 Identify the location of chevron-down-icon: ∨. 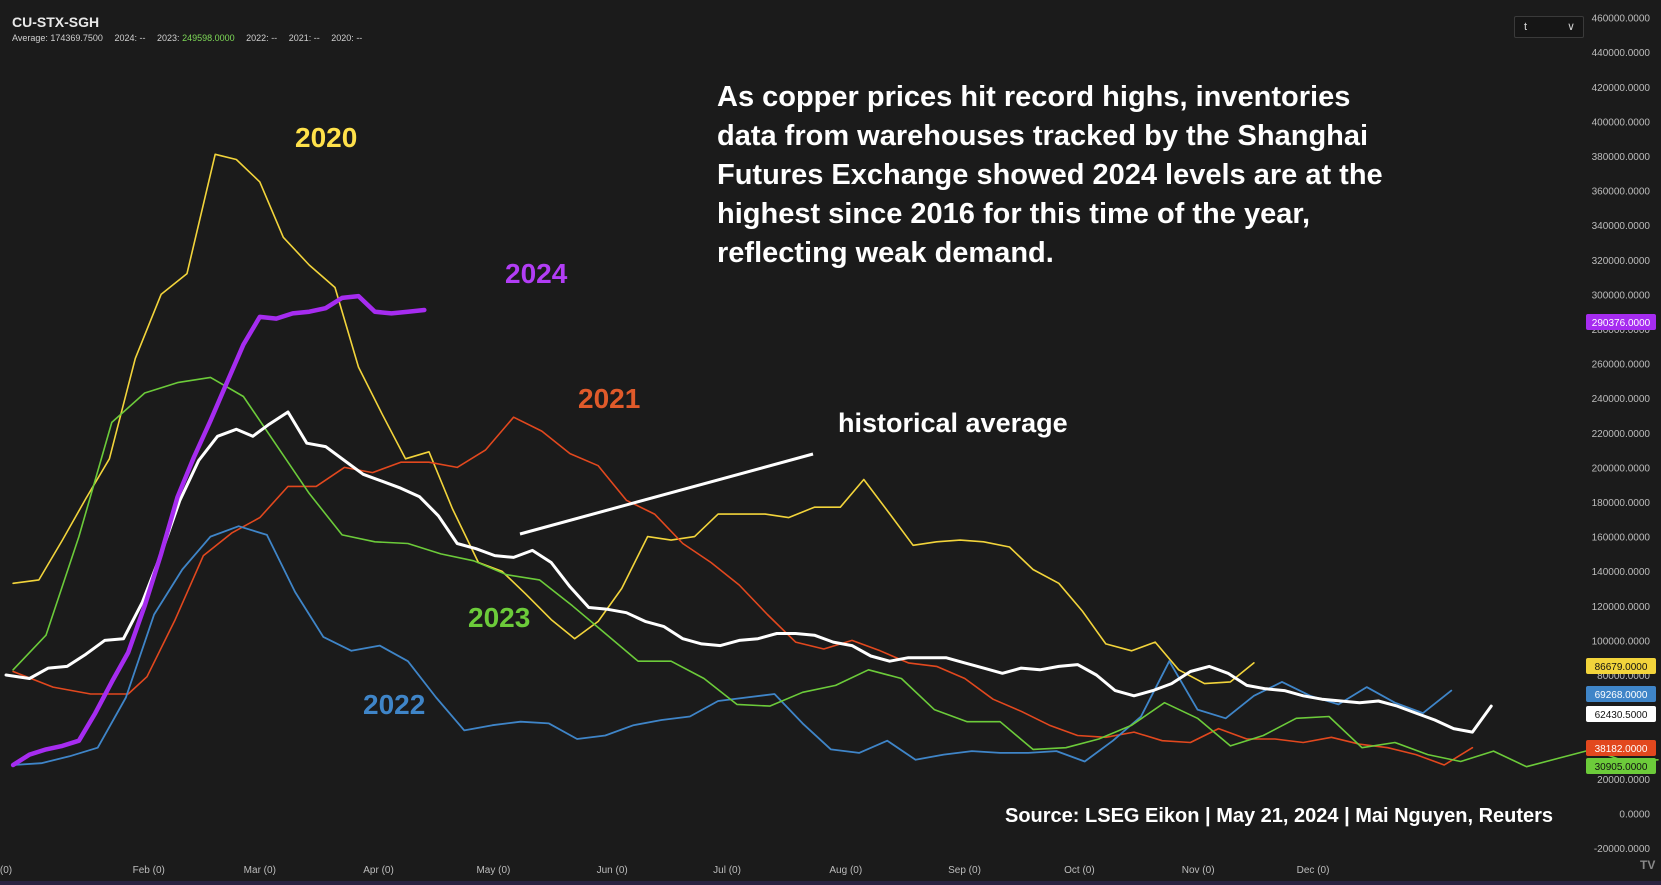
(1570, 27).